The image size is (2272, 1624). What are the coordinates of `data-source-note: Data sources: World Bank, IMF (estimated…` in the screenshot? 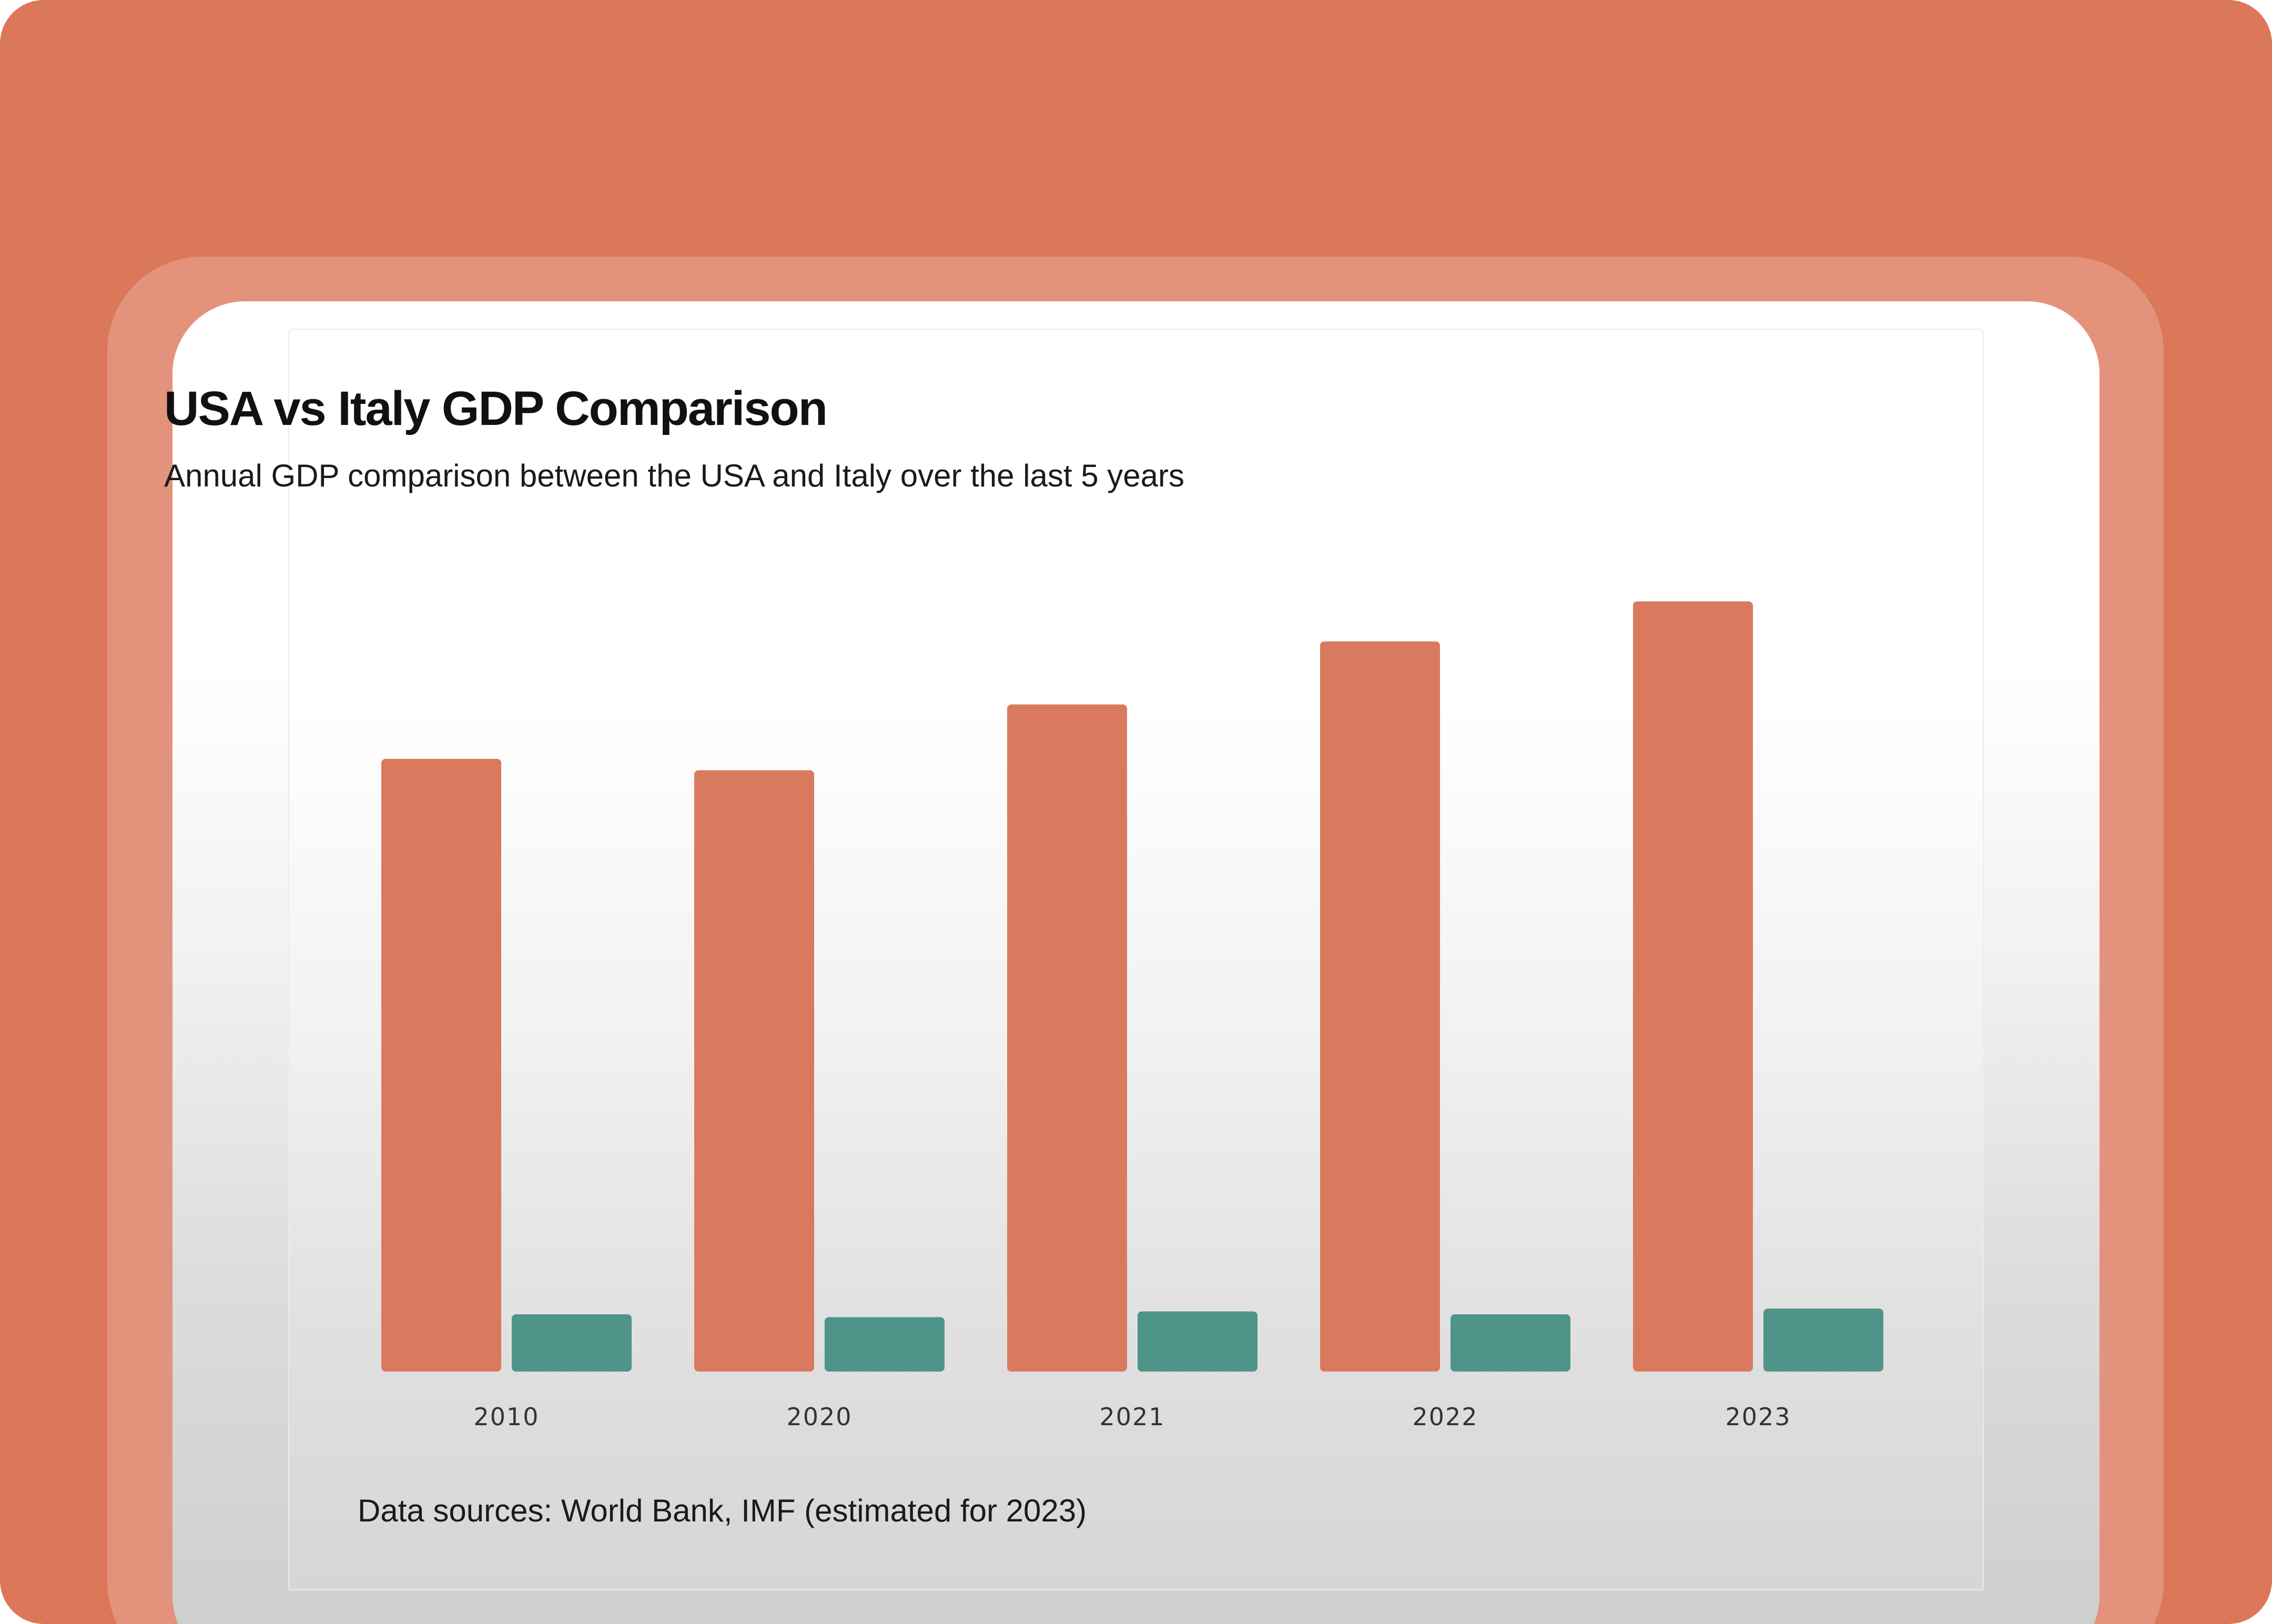 It's located at (722, 1510).